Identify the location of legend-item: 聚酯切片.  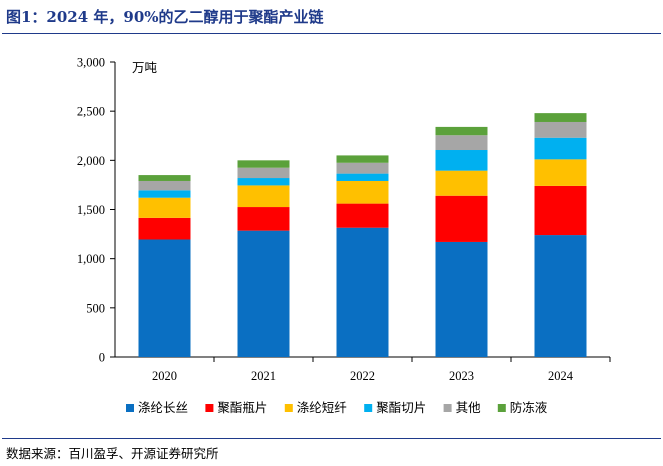
(395, 407).